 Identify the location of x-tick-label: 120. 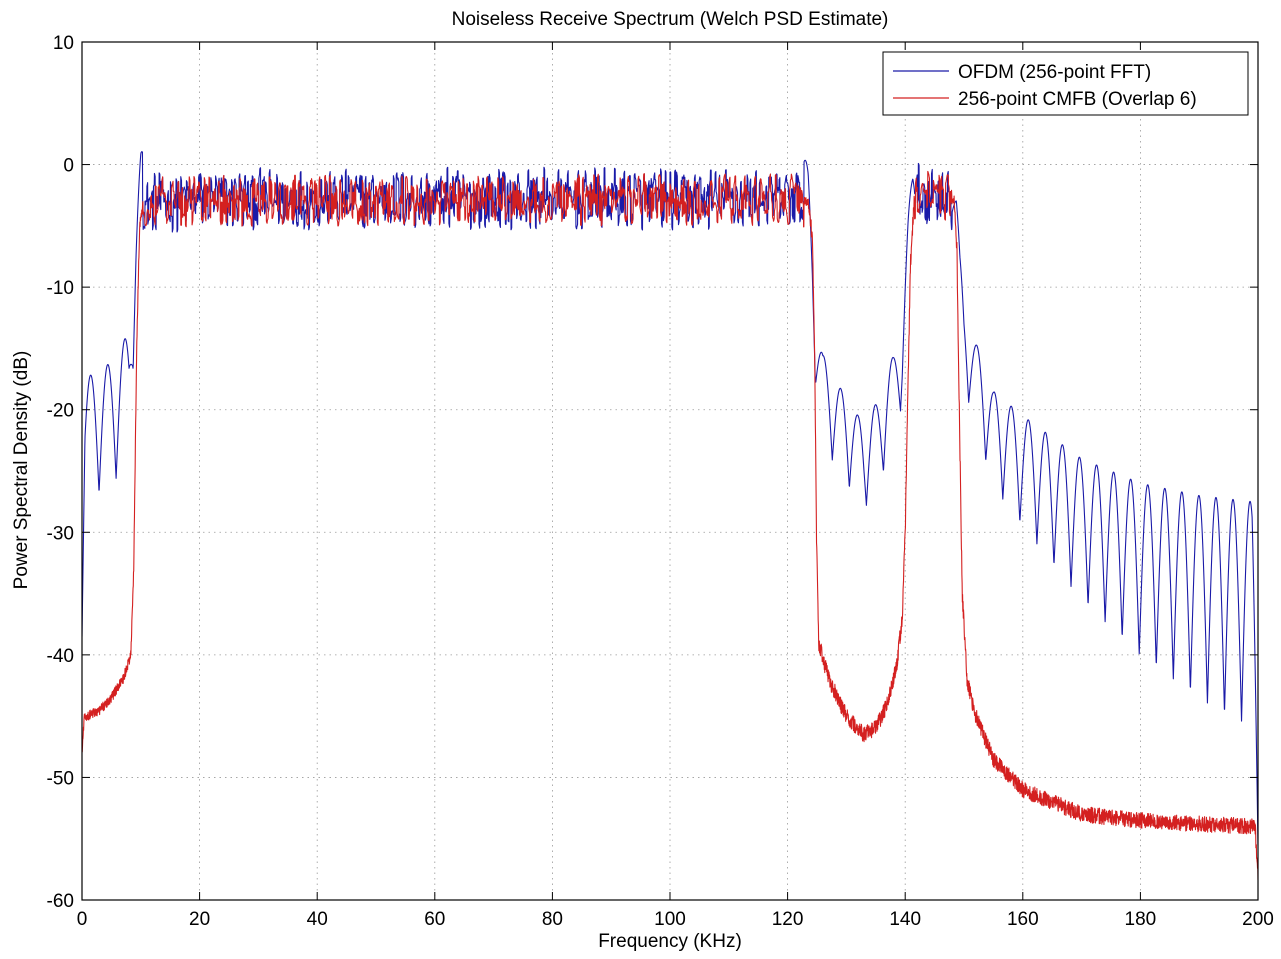
(788, 919).